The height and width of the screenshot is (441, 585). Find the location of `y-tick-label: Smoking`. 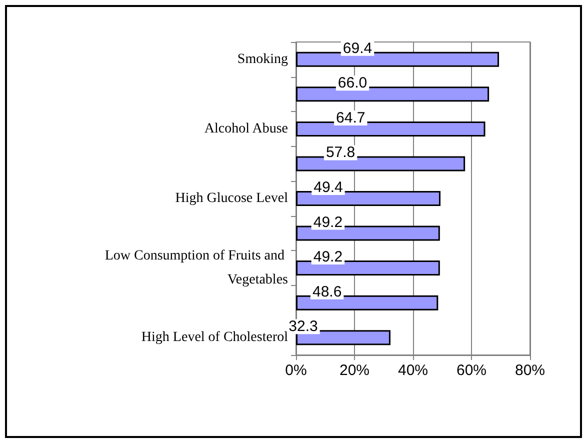

y-tick-label: Smoking is located at coordinates (262, 59).